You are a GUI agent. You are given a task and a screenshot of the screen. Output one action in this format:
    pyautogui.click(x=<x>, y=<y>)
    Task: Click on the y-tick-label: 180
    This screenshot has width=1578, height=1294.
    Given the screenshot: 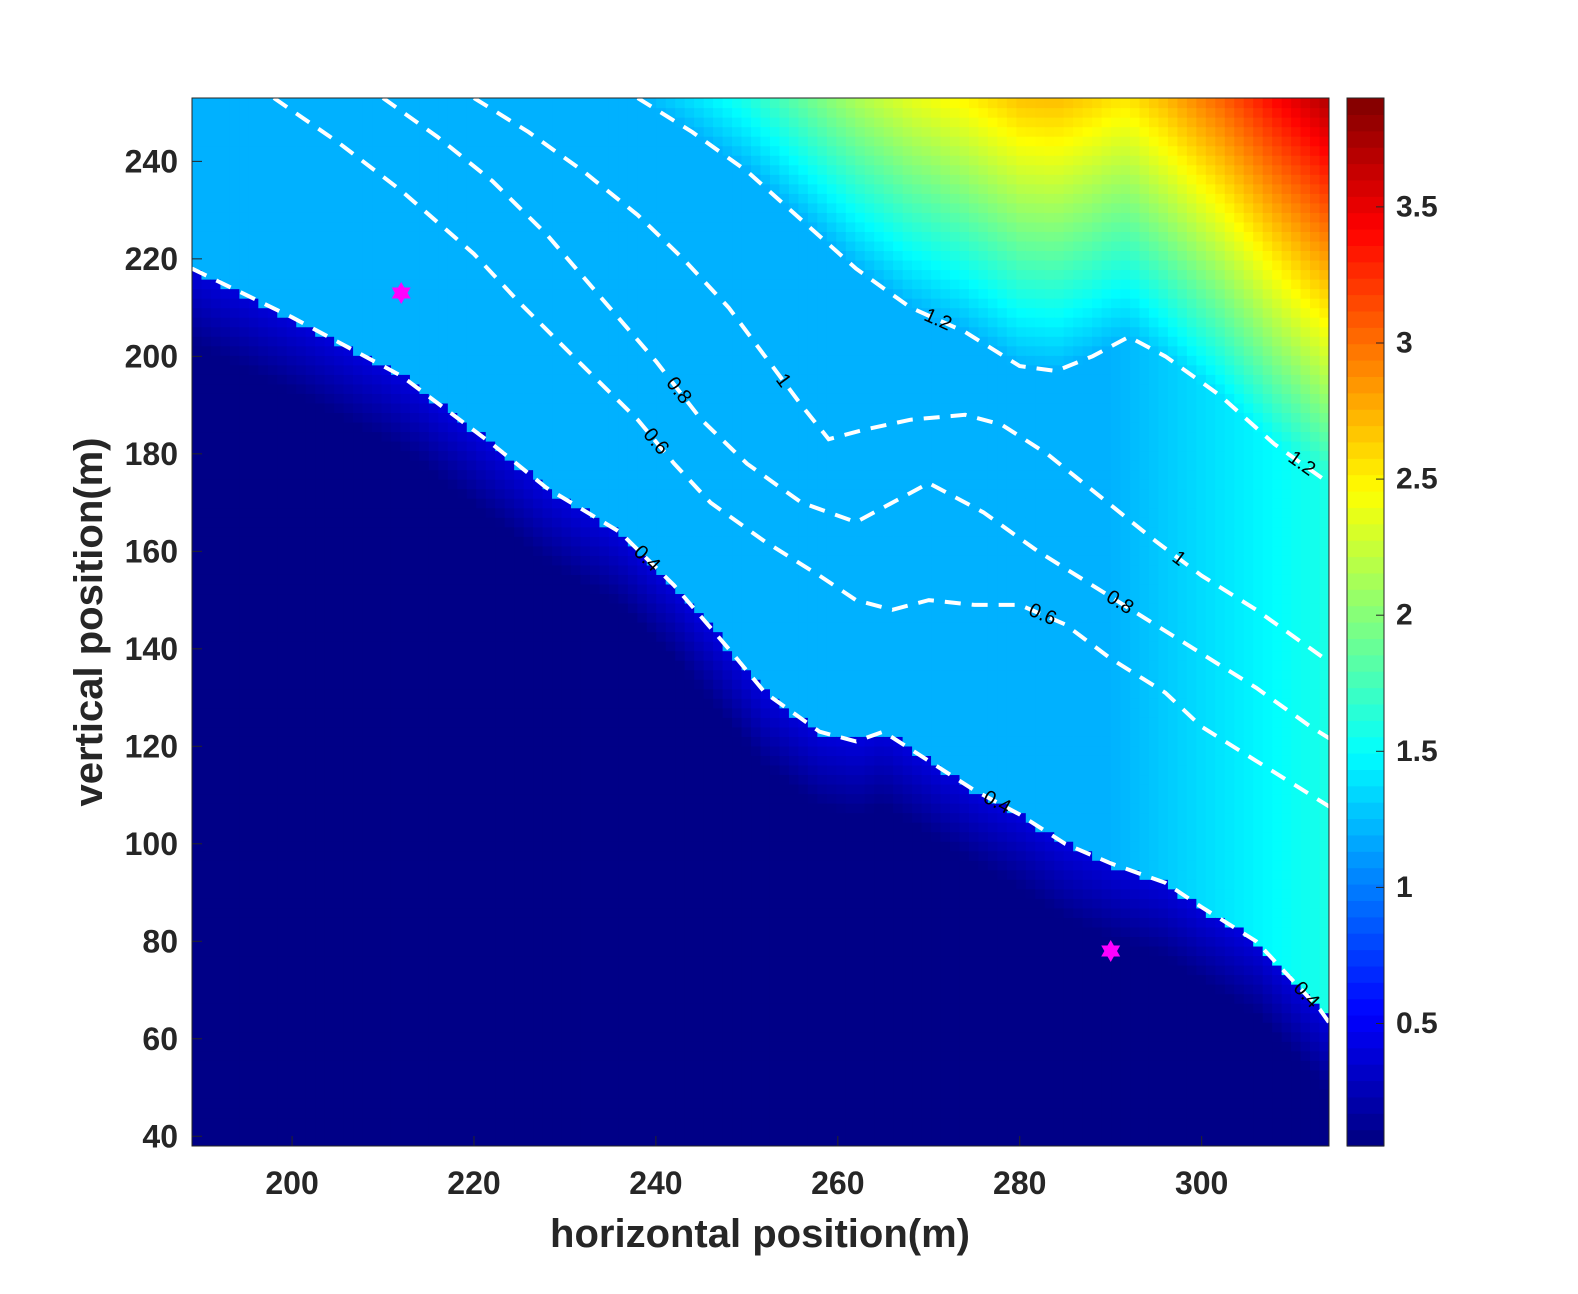 What is the action you would take?
    pyautogui.click(x=151, y=454)
    